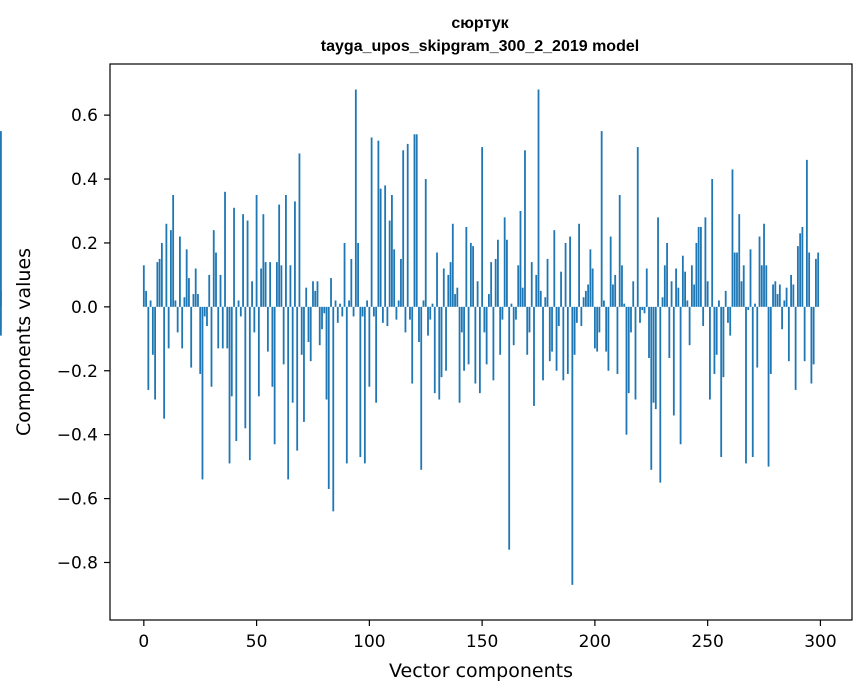 The width and height of the screenshot is (867, 696). What do you see at coordinates (487, 636) in the screenshot?
I see `x-axis: 0 50 100 150 200 250 300` at bounding box center [487, 636].